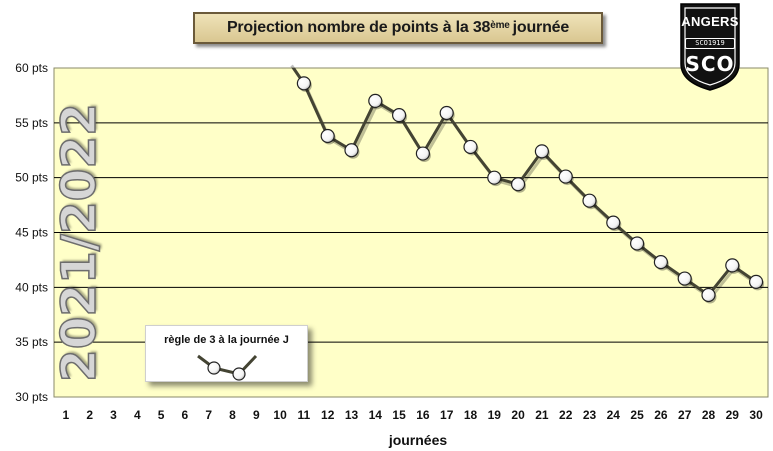 This screenshot has height=451, width=773. I want to click on x-tick-label: 21, so click(542, 415).